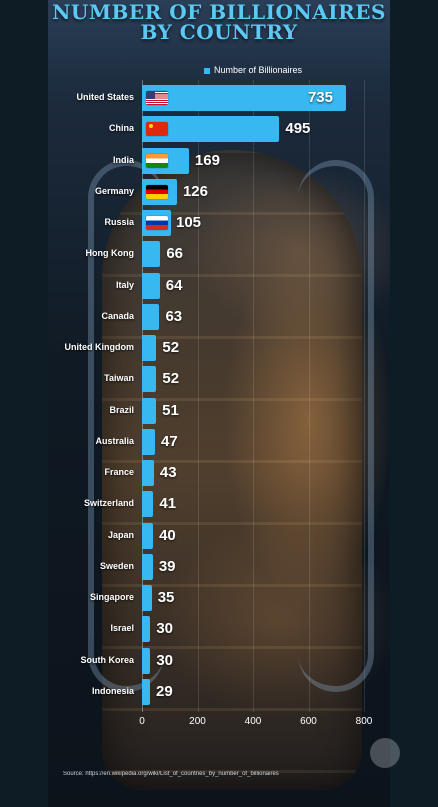 Image resolution: width=438 pixels, height=807 pixels. Describe the element at coordinates (107, 659) in the screenshot. I see `category-label: South Korea` at that location.